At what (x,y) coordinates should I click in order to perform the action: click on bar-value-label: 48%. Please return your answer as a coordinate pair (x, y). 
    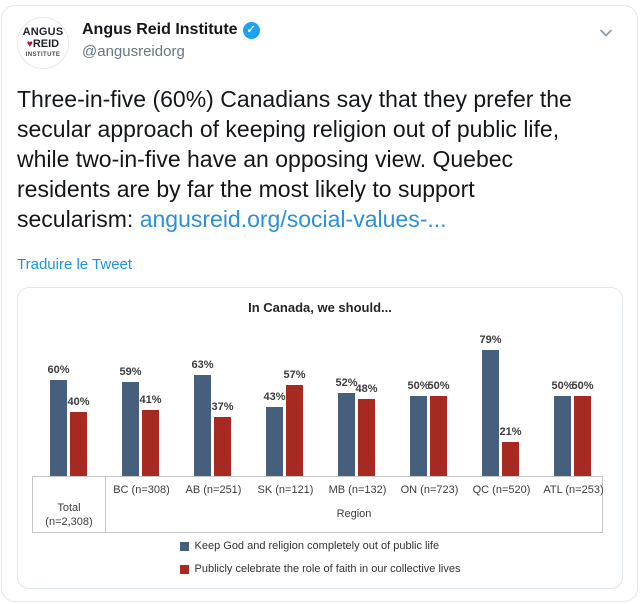
    Looking at the image, I should click on (366, 389).